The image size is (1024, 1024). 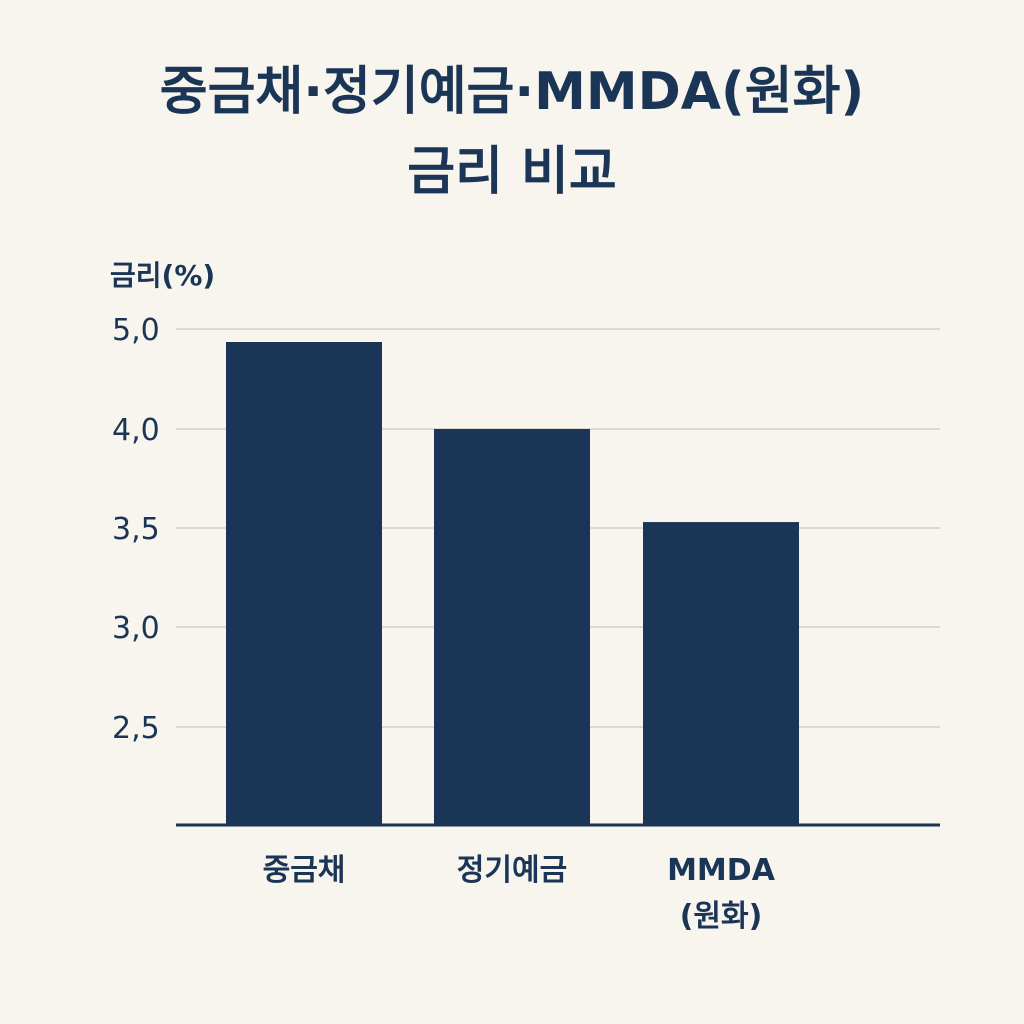 What do you see at coordinates (136, 529) in the screenshot?
I see `y-tick-label: 3,5` at bounding box center [136, 529].